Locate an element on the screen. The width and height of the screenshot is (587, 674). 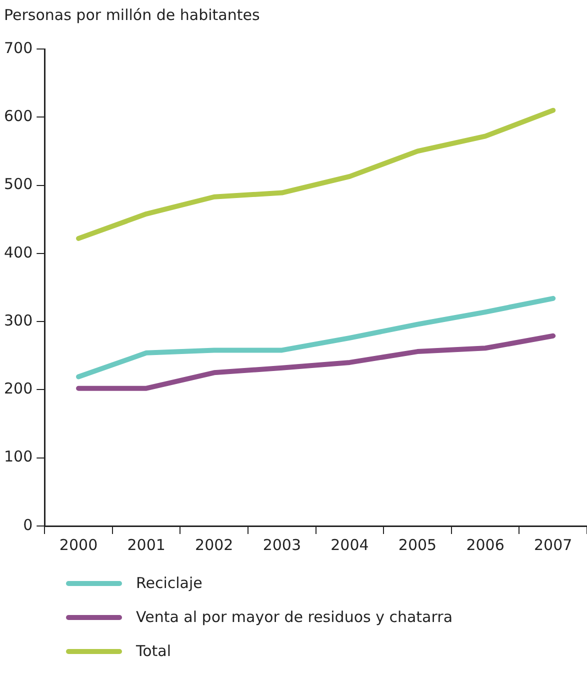
legend-label: Reciclaje is located at coordinates (169, 583).